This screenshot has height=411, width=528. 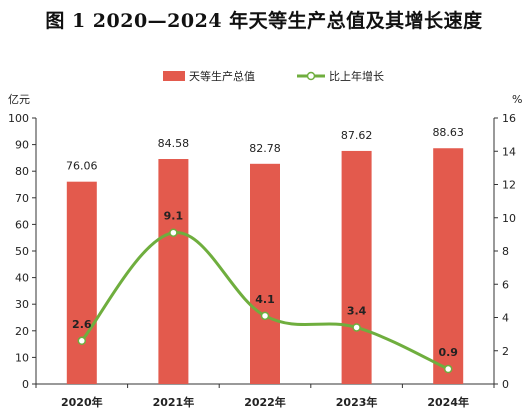 What do you see at coordinates (505, 351) in the screenshot?
I see `y-right-tick-label: 2` at bounding box center [505, 351].